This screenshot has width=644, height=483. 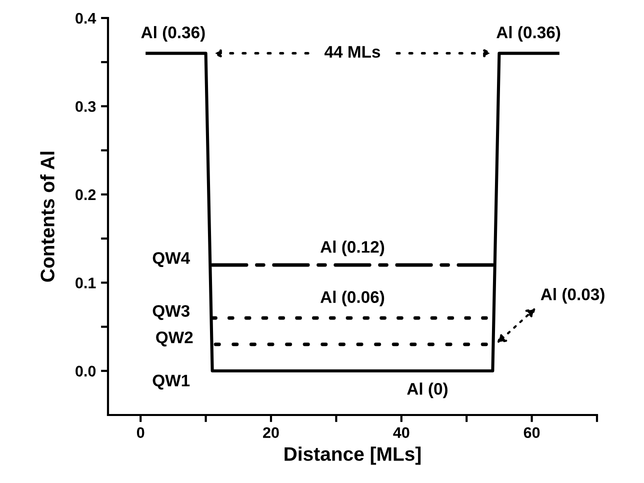 I want to click on annotation: Al (0.03), so click(x=572, y=296).